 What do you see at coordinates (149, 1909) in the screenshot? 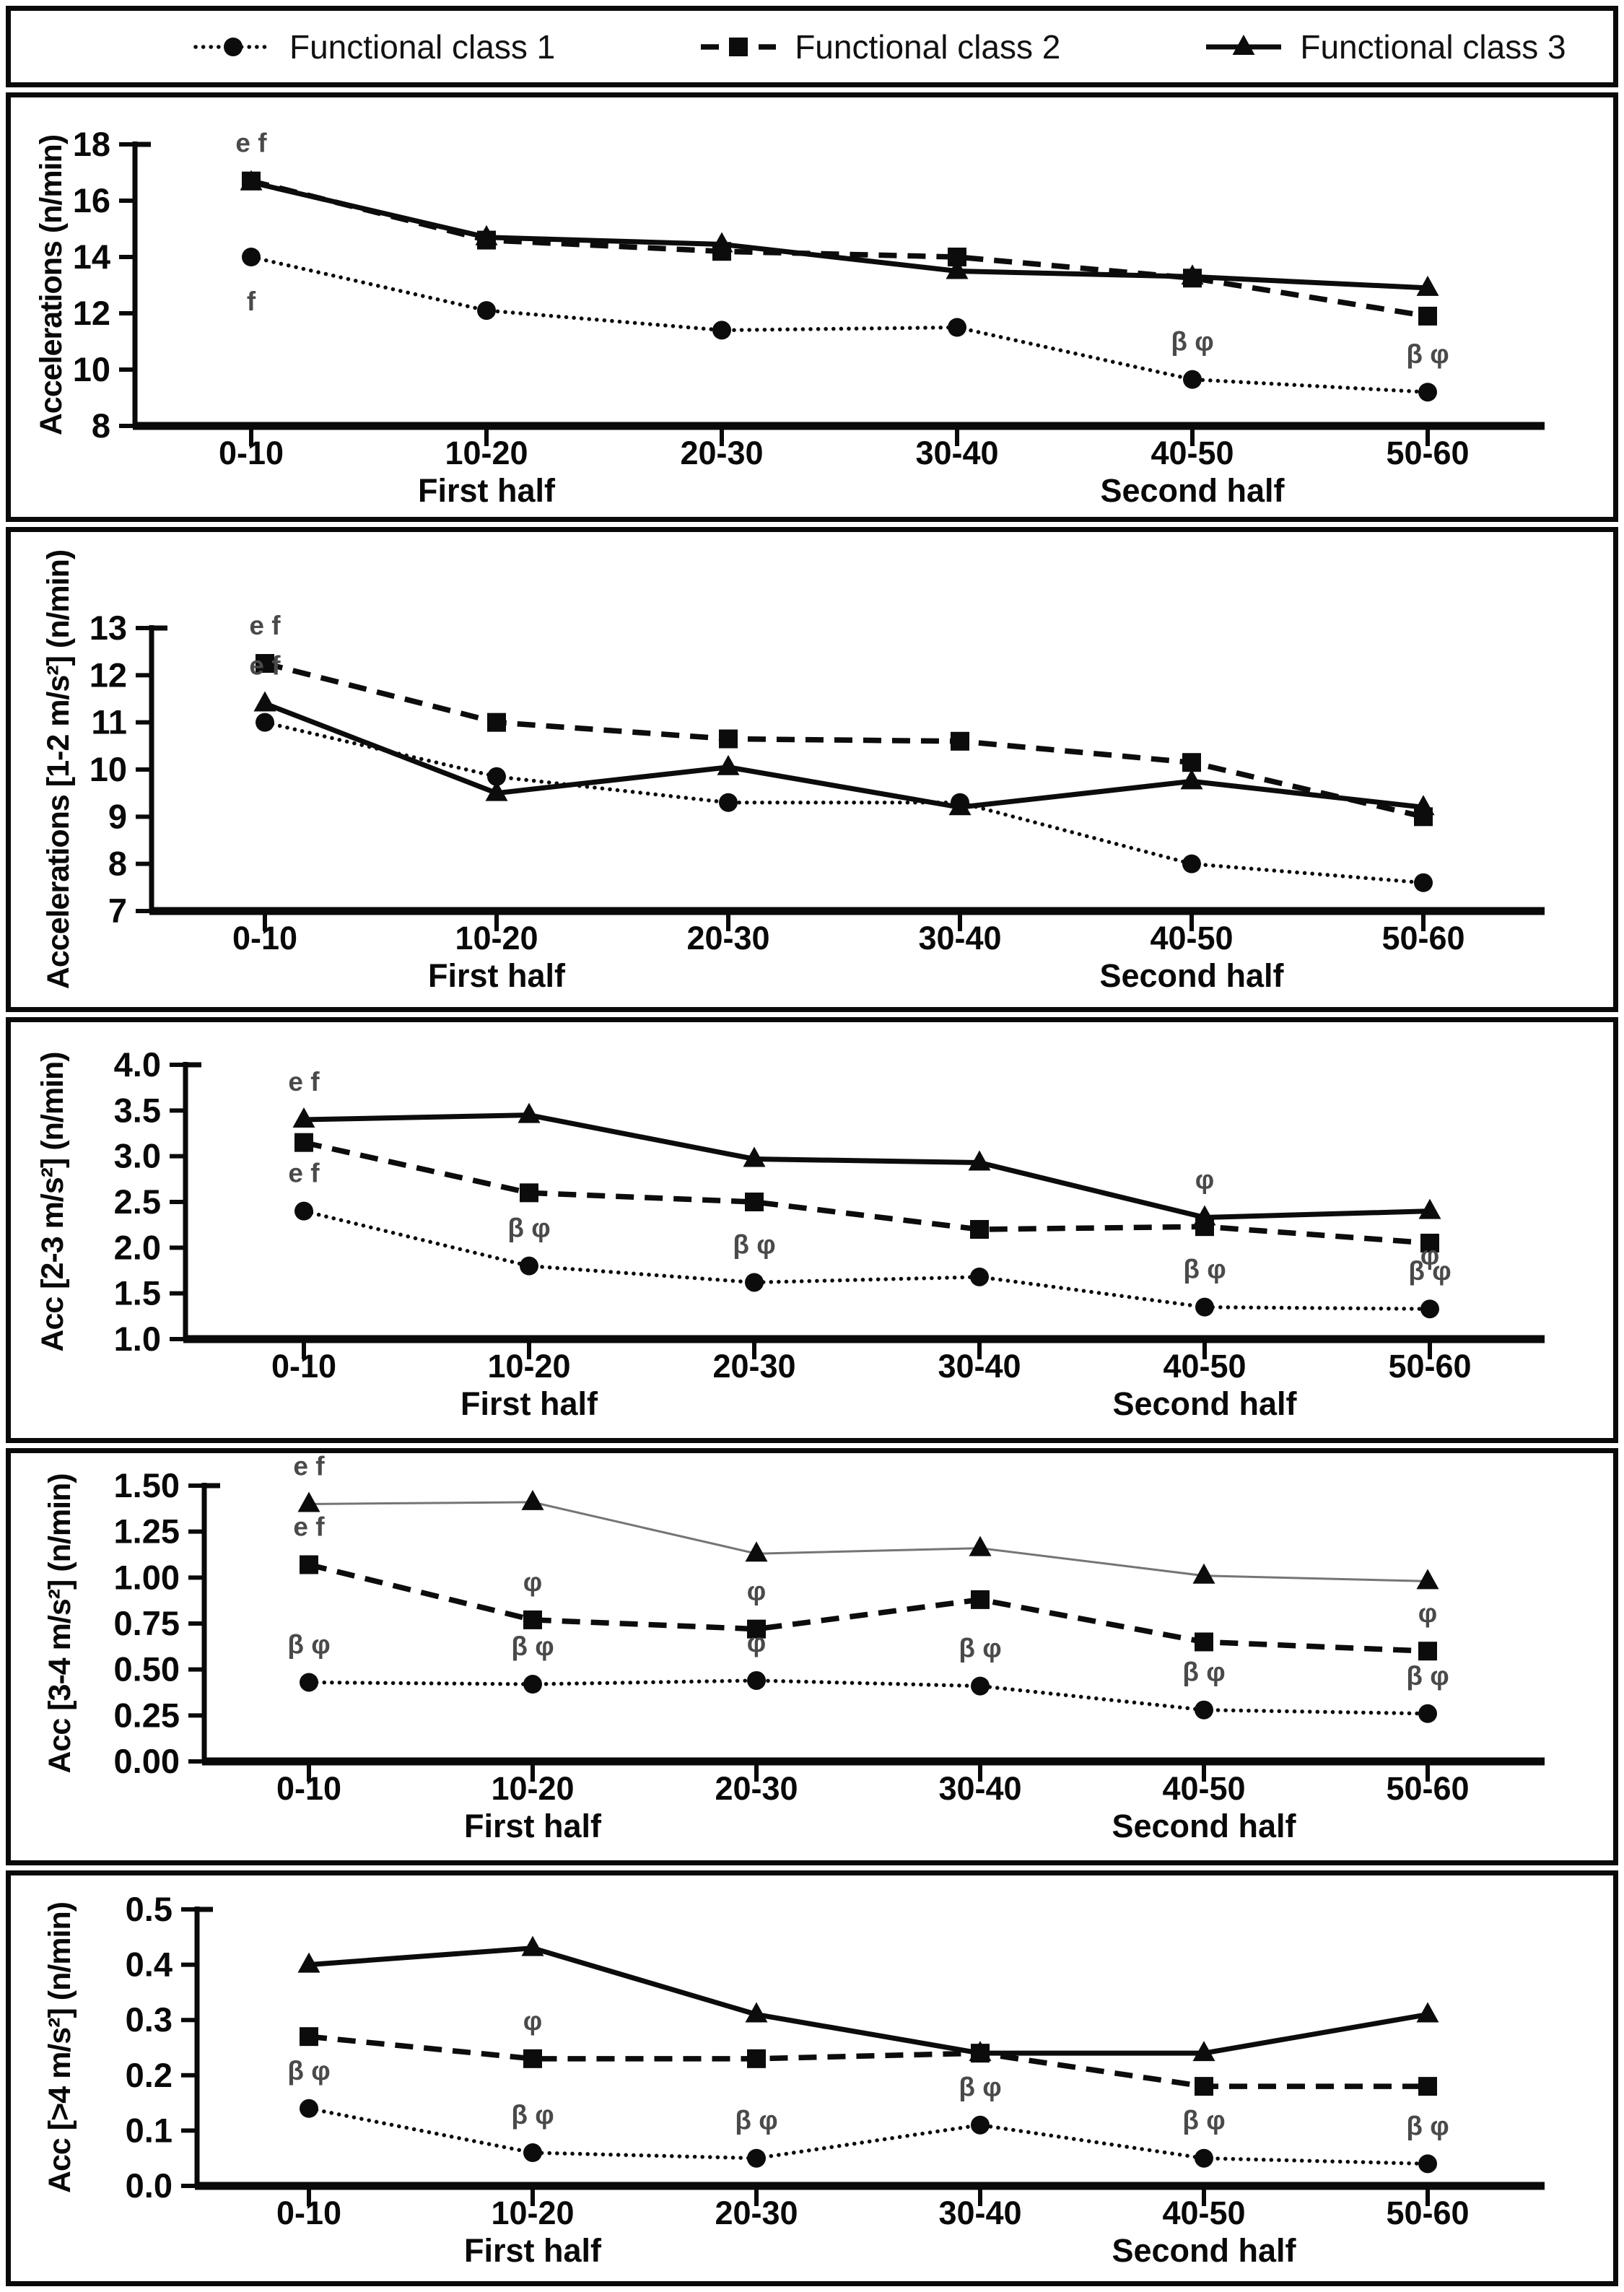
I see `y-tick-label: 0.5` at bounding box center [149, 1909].